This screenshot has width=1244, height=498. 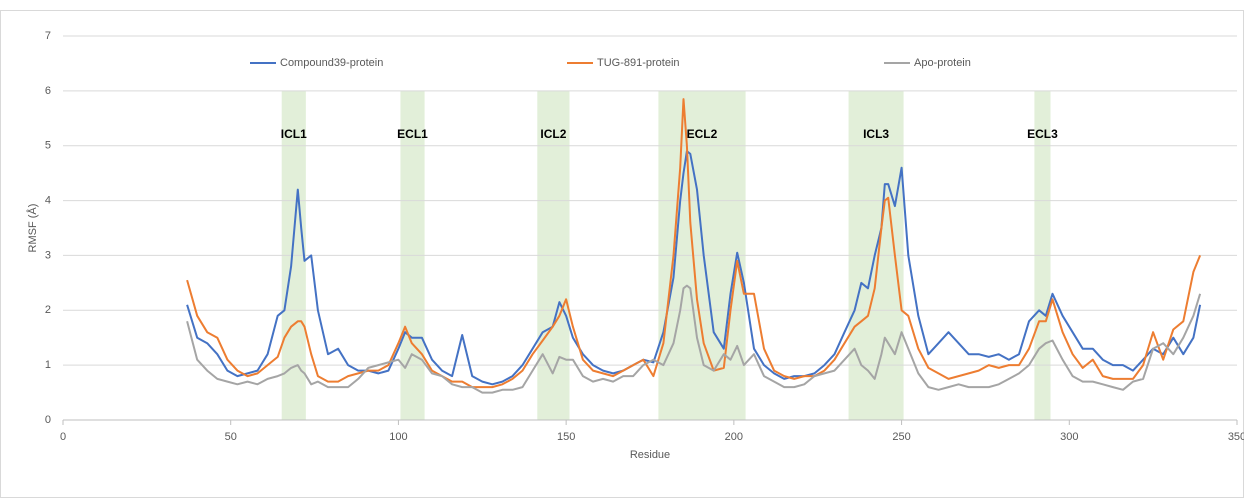 I want to click on x-tick-label: 0, so click(x=63, y=437).